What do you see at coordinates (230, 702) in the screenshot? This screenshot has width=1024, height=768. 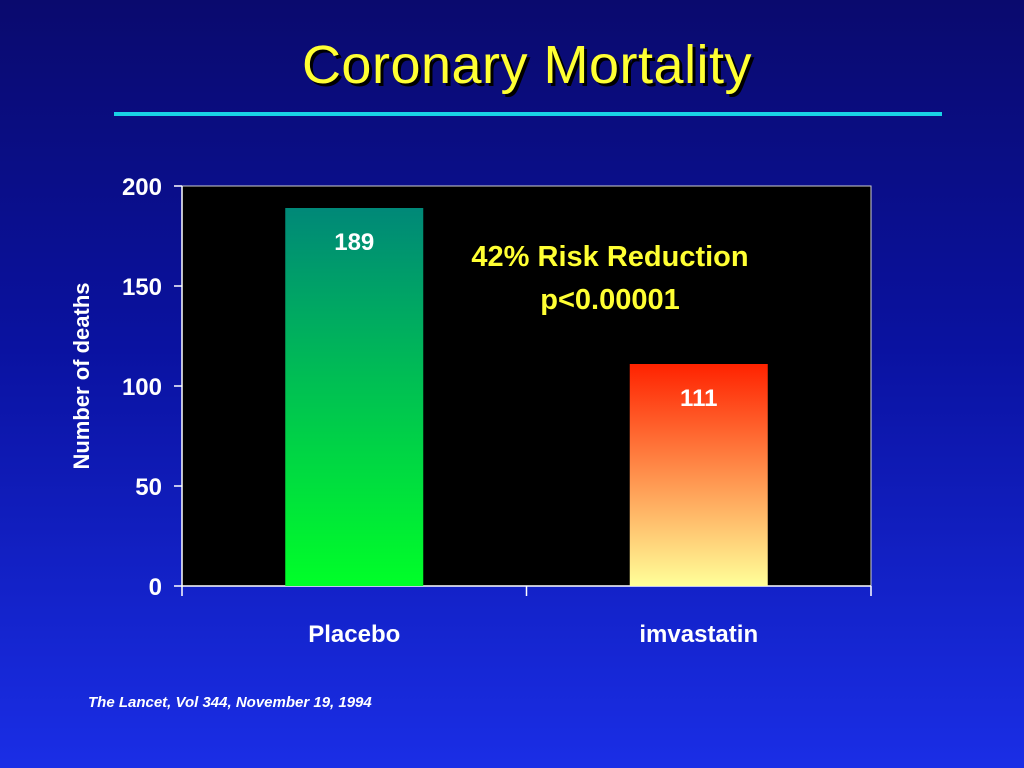 I see `citation: The Lancet, Vol 344, November 19, 1994` at bounding box center [230, 702].